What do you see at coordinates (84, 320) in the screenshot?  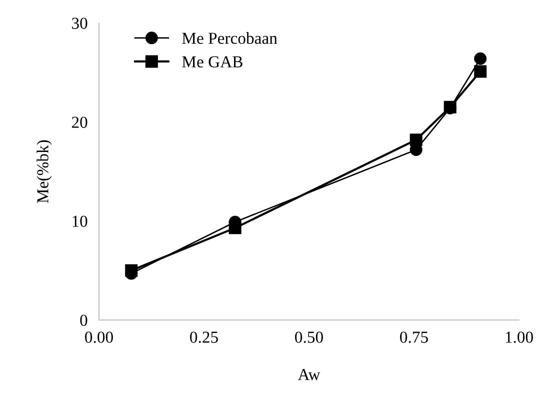 I see `y-tick-label: 0` at bounding box center [84, 320].